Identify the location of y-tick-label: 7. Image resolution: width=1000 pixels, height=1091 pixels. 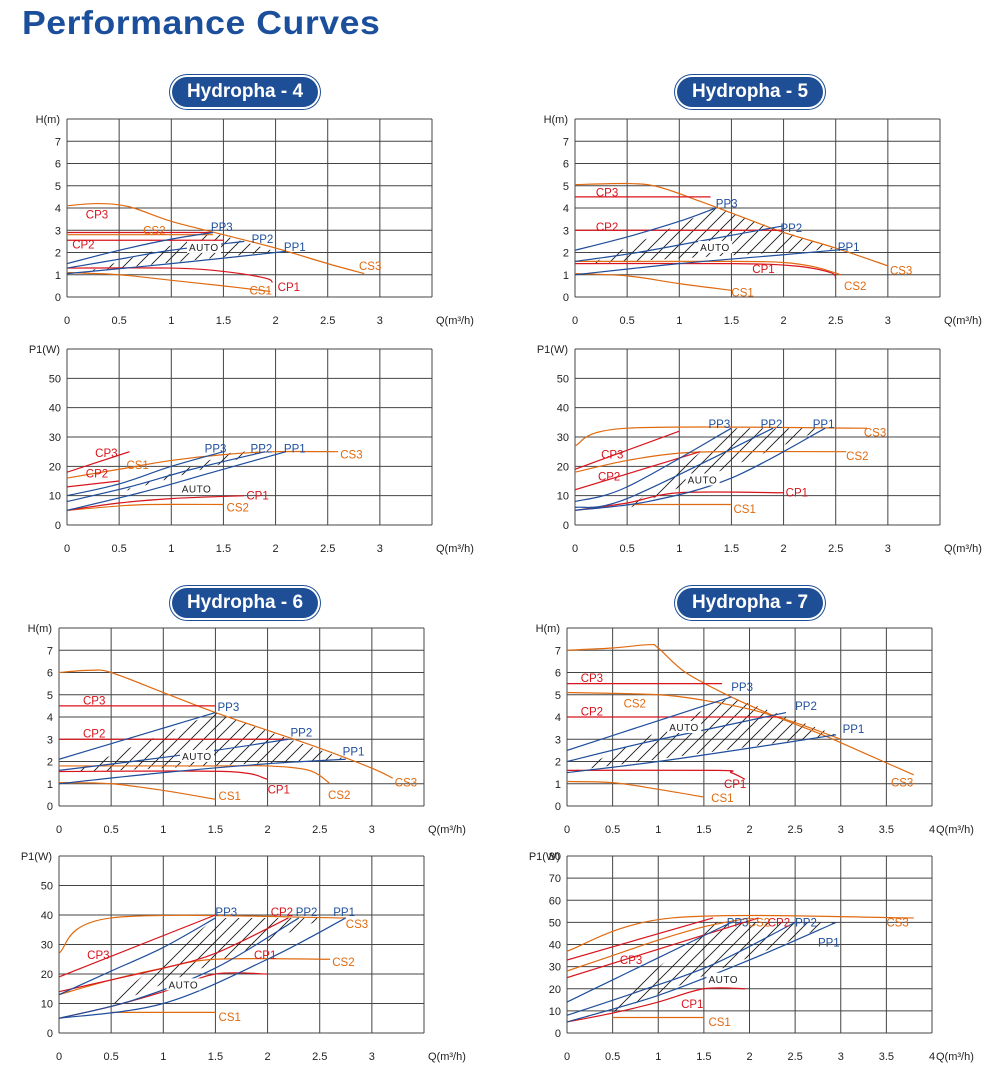
(50, 651).